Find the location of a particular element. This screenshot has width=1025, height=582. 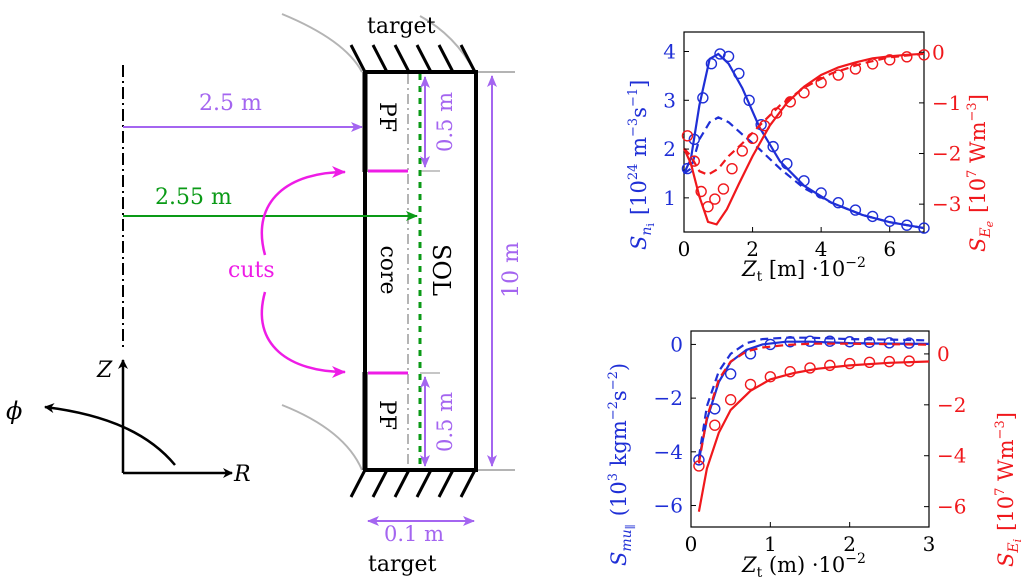

x-tick-label: 0 is located at coordinates (684, 249).